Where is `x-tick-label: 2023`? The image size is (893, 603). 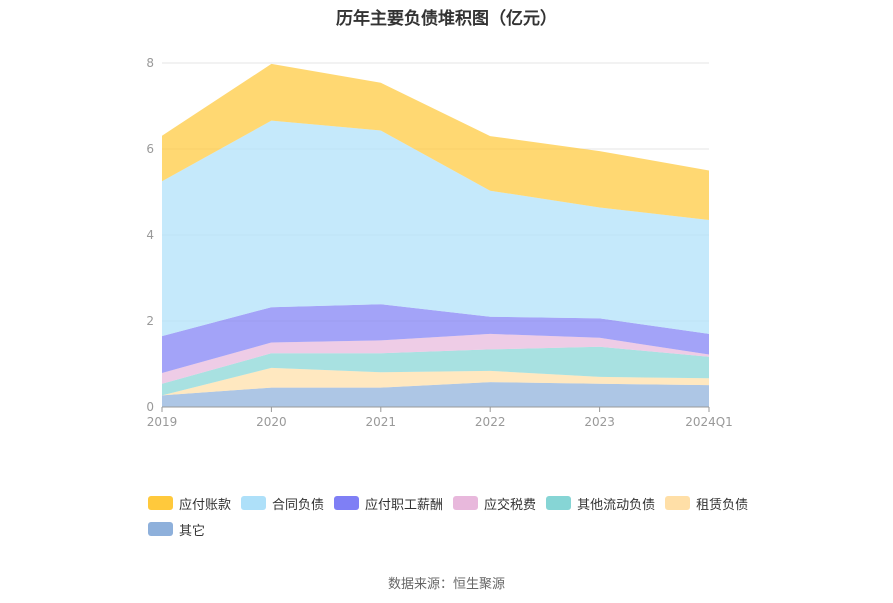 x-tick-label: 2023 is located at coordinates (599, 422).